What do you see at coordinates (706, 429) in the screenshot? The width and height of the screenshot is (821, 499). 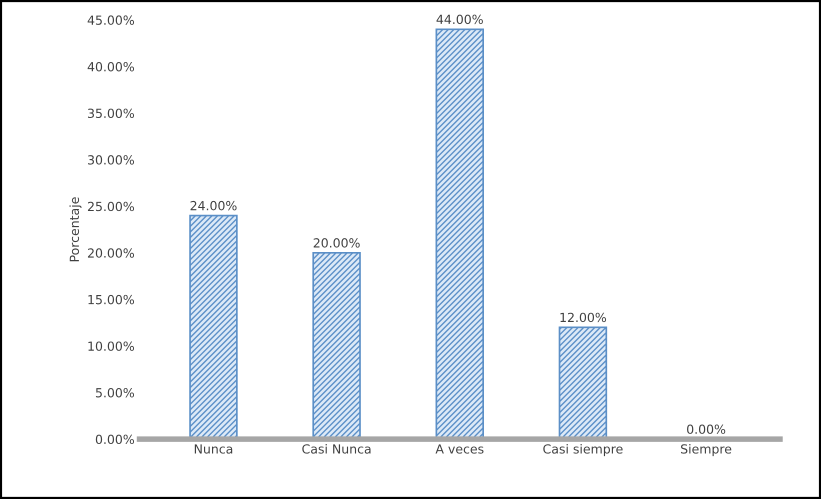 I see `data-label: 0.00%` at bounding box center [706, 429].